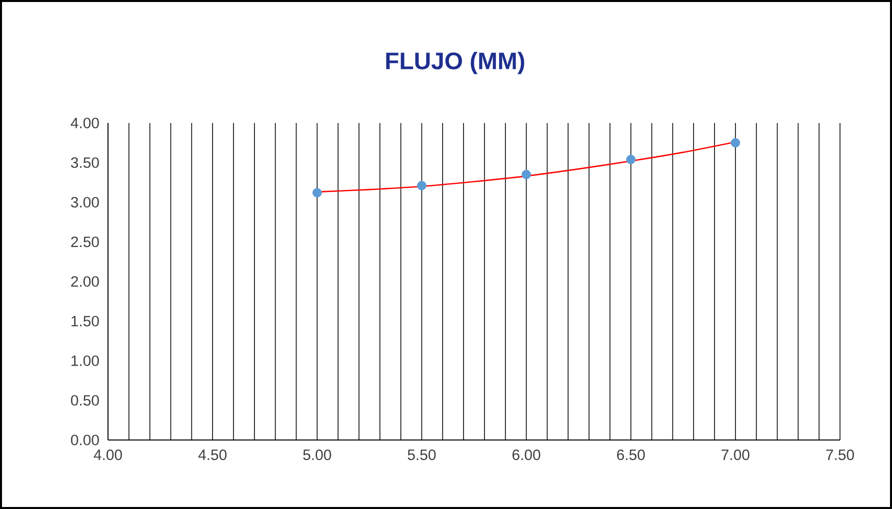 The height and width of the screenshot is (509, 892). Describe the element at coordinates (422, 455) in the screenshot. I see `x-tick-label: 5.50` at that location.